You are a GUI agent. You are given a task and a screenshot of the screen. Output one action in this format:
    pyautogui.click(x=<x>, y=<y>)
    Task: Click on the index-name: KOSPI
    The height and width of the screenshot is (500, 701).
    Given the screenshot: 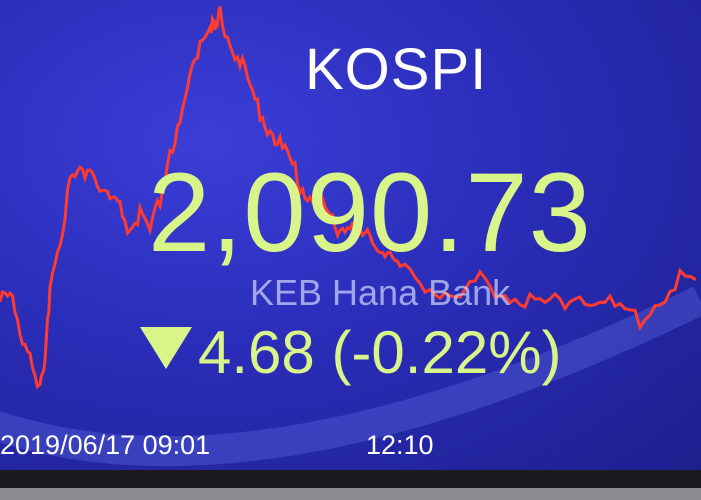 What is the action you would take?
    pyautogui.click(x=396, y=69)
    